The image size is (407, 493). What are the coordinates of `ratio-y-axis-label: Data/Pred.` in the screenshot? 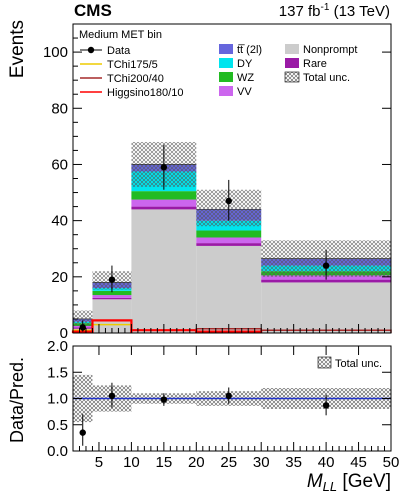 It's located at (17, 400).